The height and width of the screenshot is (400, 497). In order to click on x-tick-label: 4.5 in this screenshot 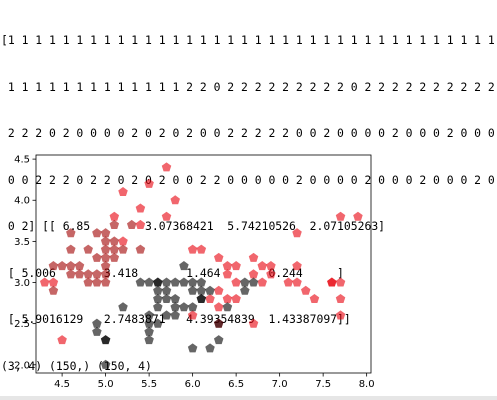, I will do `click(62, 384)`.